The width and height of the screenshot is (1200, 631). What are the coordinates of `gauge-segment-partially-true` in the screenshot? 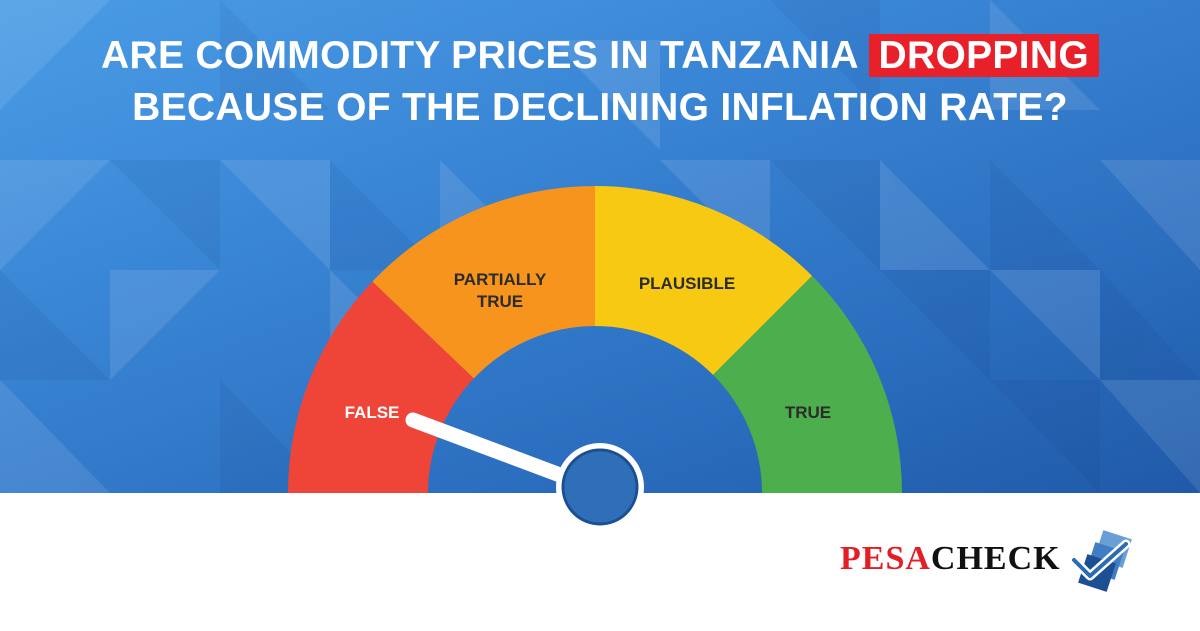 It's located at (483, 282).